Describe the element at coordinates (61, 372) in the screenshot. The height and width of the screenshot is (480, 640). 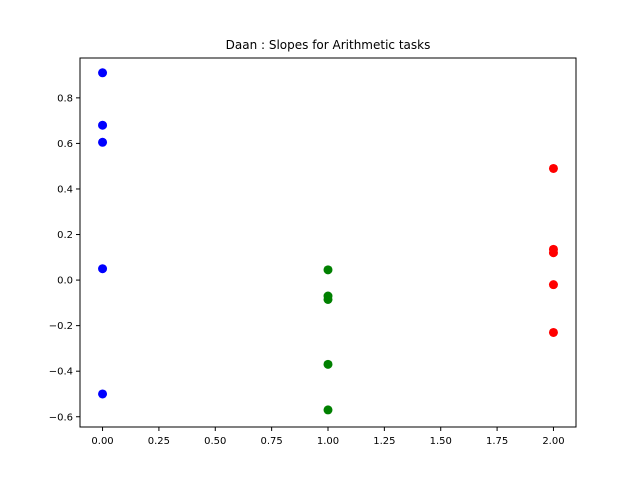
I see `y-tick-label: −0.4` at that location.